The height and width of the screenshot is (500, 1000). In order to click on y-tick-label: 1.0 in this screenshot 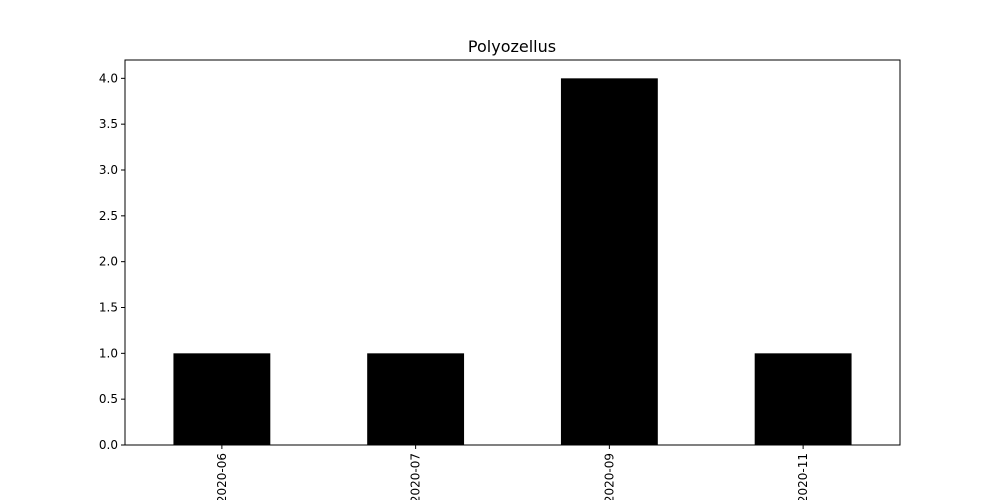, I will do `click(108, 353)`.